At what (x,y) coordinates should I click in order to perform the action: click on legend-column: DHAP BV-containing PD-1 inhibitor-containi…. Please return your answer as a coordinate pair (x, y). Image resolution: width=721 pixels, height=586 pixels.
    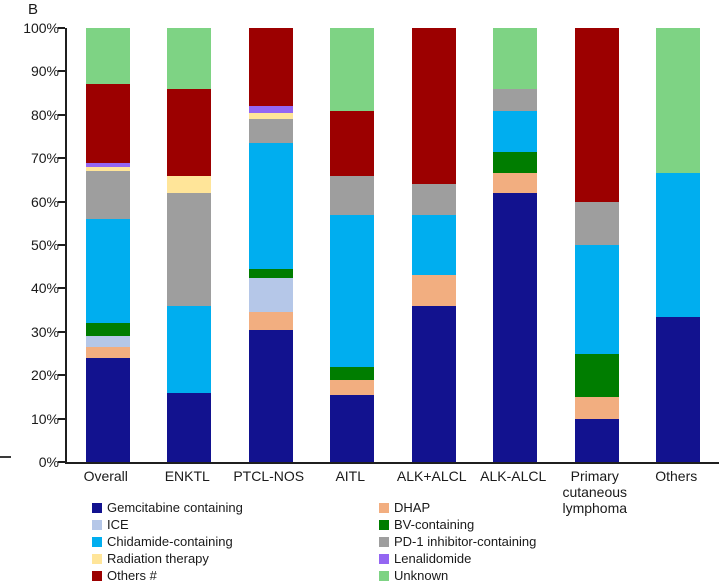
    Looking at the image, I should click on (484, 541).